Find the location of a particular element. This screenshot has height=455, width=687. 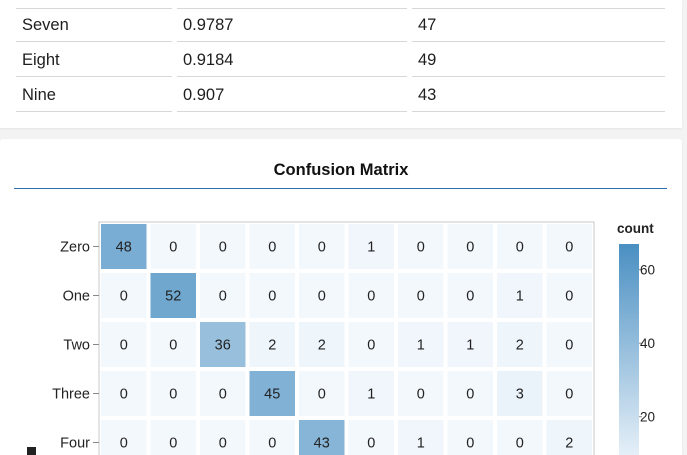

score-cell: 0.9787 is located at coordinates (292, 25).